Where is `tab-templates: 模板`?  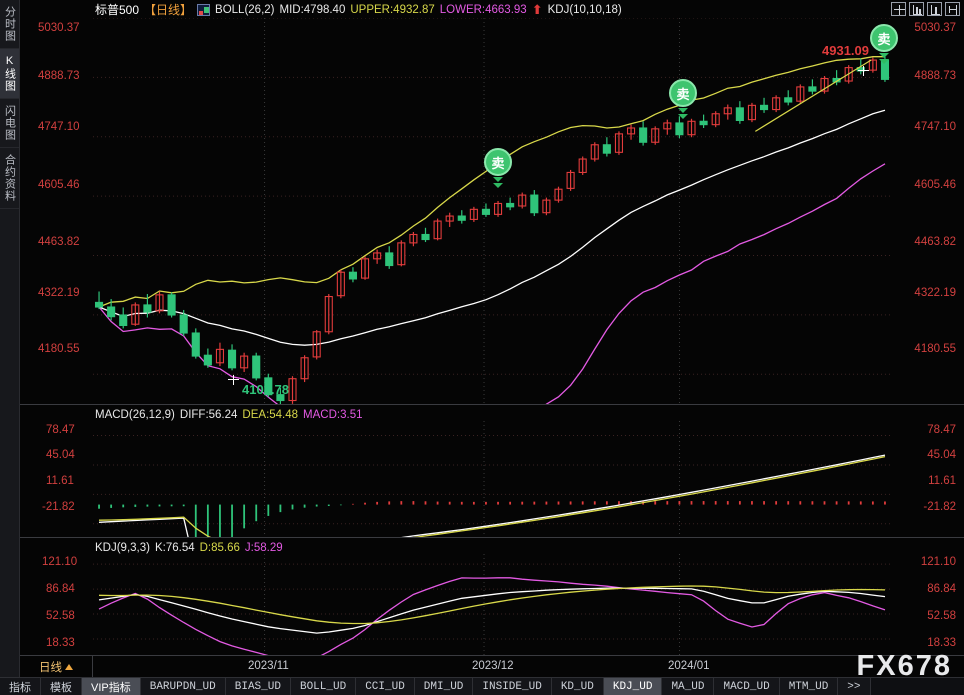
tab-templates: 模板 is located at coordinates (61, 686).